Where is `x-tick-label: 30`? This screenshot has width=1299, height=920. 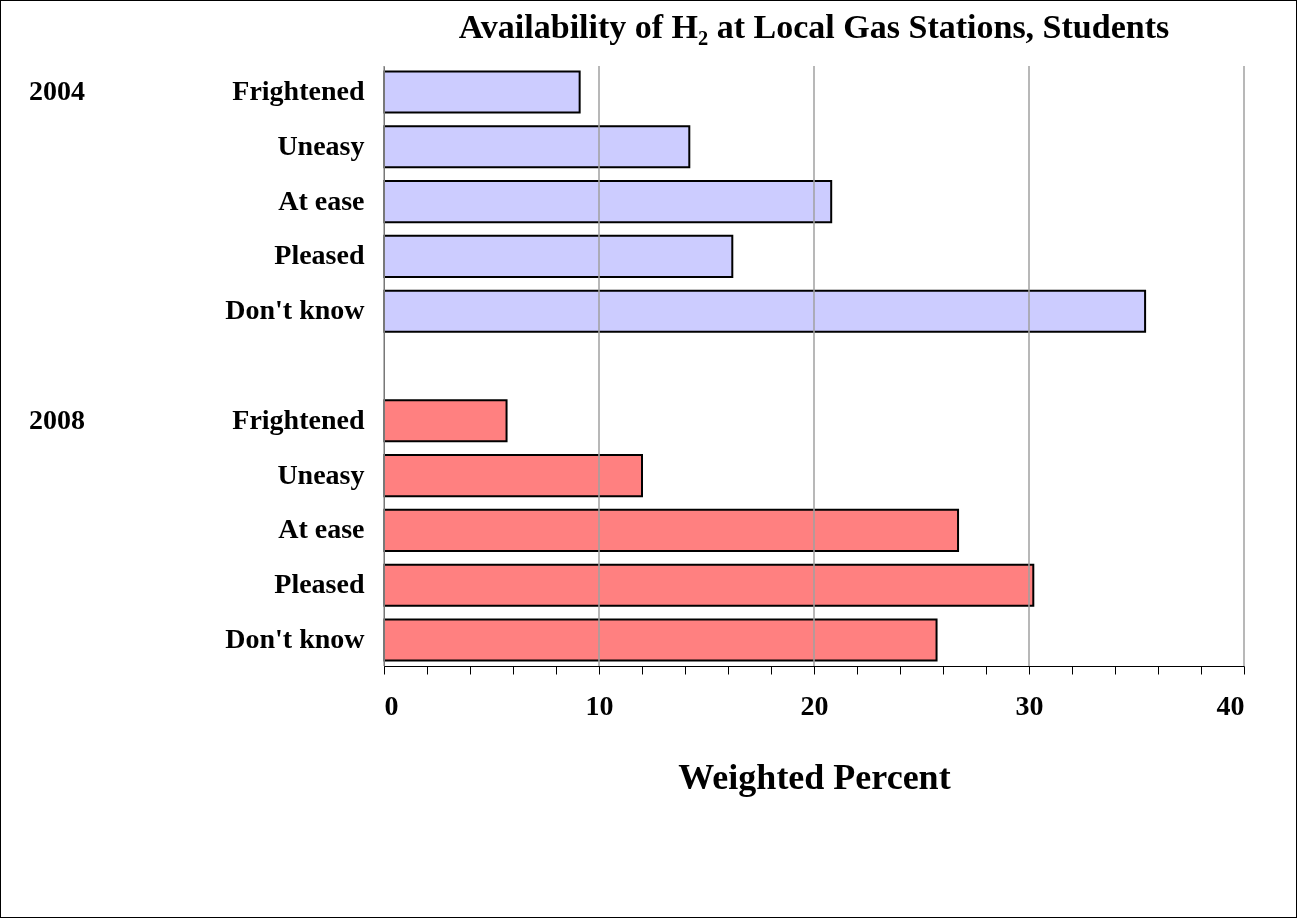 x-tick-label: 30 is located at coordinates (1029, 705).